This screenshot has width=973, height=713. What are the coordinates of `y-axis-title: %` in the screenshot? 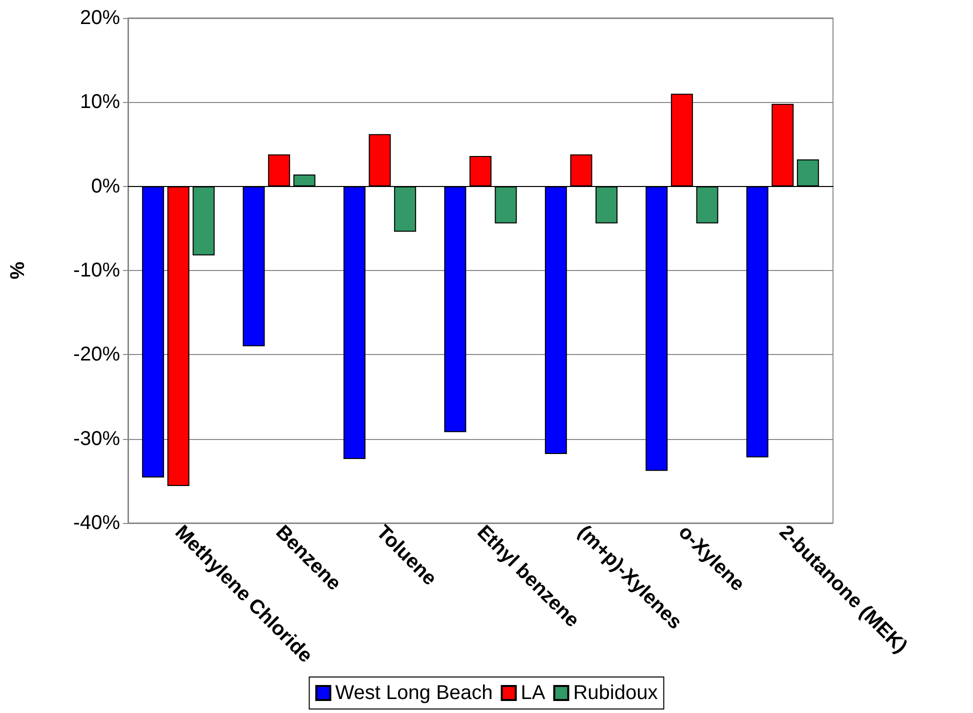 It's located at (18, 270).